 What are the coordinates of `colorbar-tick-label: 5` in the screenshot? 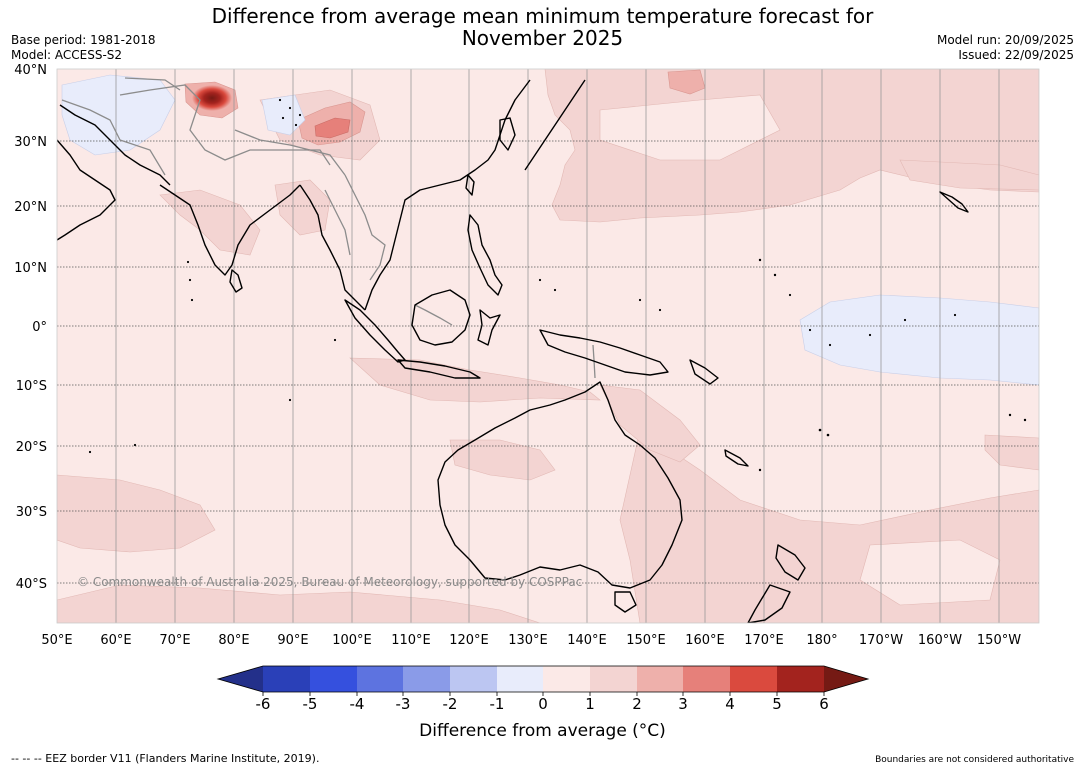 It's located at (777, 704).